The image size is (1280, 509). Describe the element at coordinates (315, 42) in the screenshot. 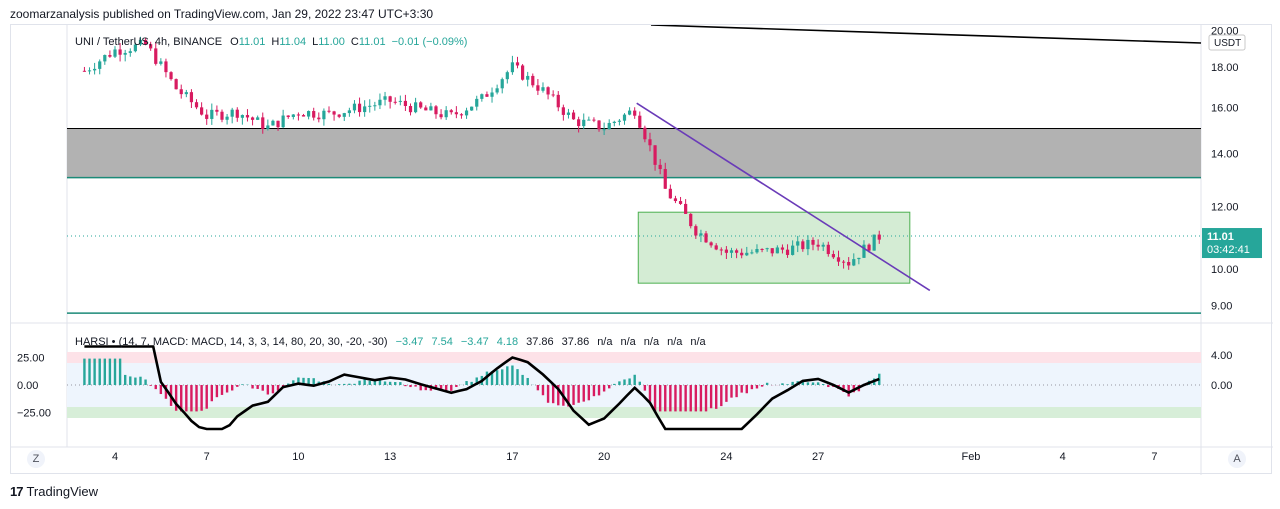

I see `legend-text: L` at that location.